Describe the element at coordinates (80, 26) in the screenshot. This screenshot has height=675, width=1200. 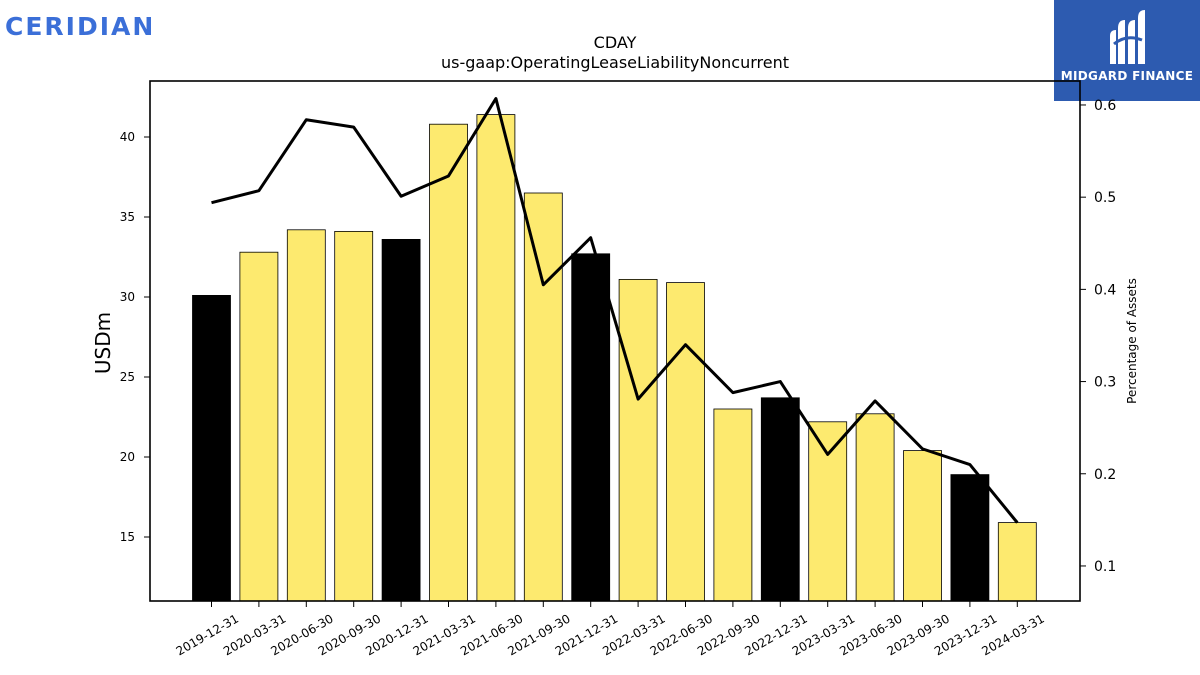
I see `ceridian-logo: CERIDIAN` at that location.